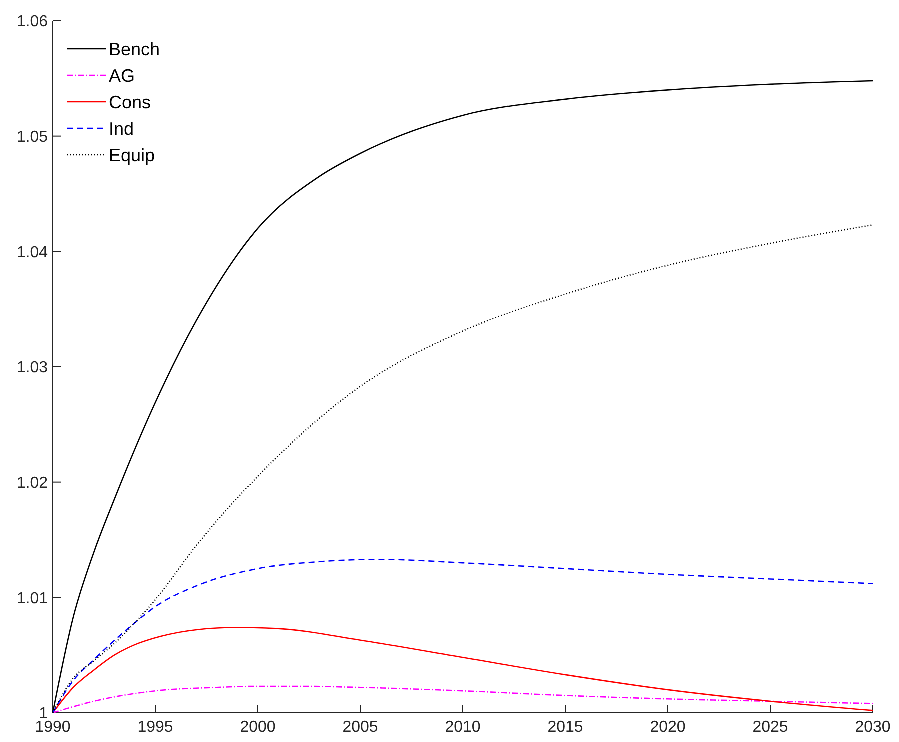 The image size is (899, 742). What do you see at coordinates (32, 368) in the screenshot?
I see `y-tick-label: 1.03` at bounding box center [32, 368].